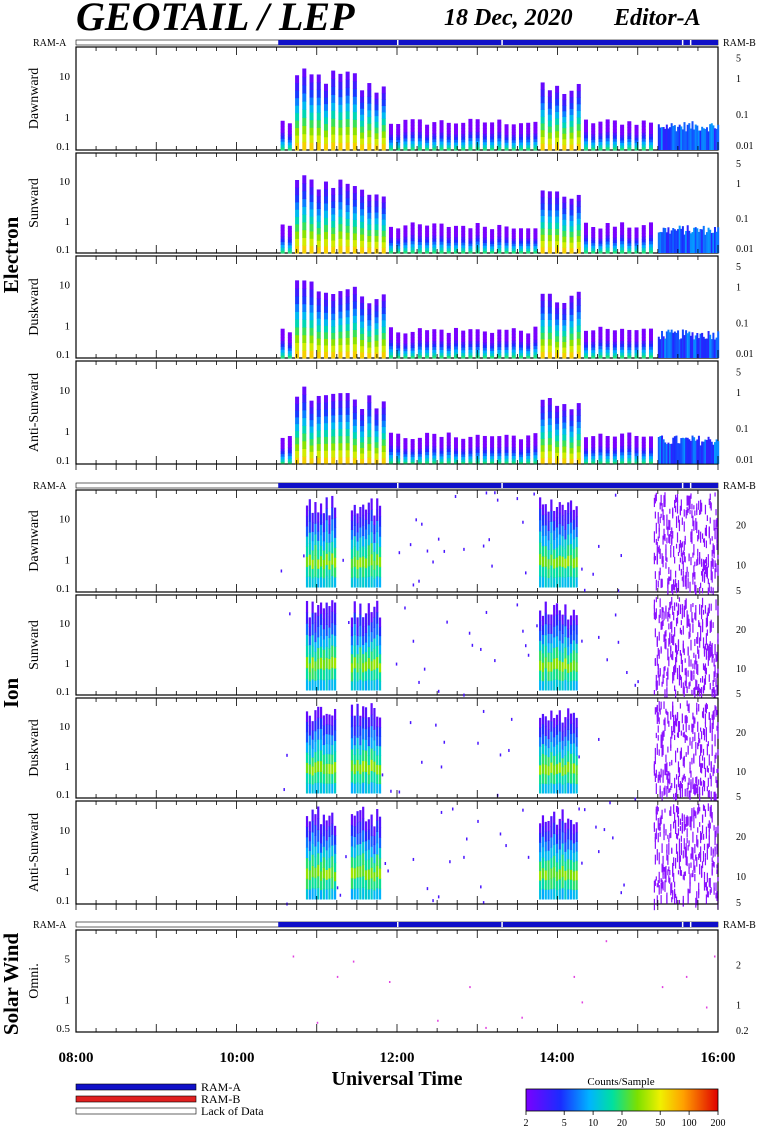  Describe the element at coordinates (502, 42) in the screenshot. I see `ram-bar-gap` at that location.